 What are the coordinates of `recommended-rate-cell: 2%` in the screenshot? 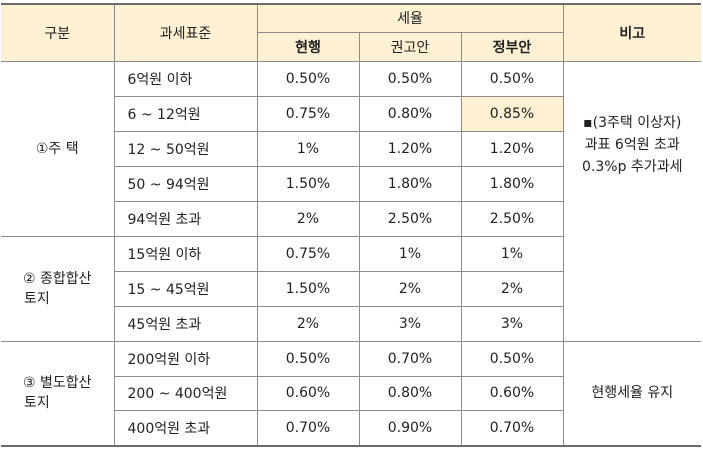 It's located at (410, 288).